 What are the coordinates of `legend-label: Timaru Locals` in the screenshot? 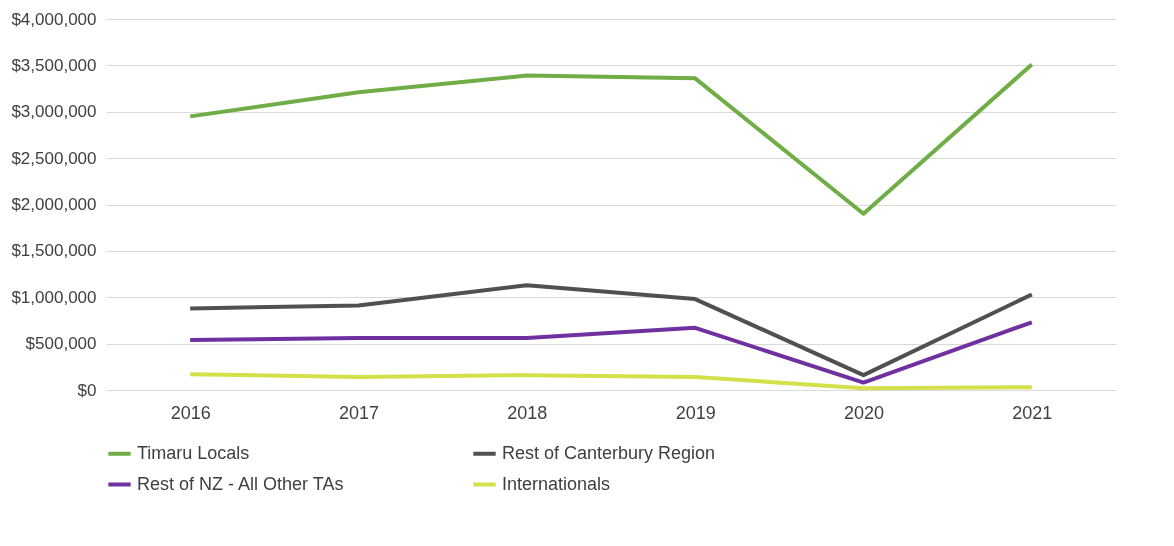 It's located at (193, 452).